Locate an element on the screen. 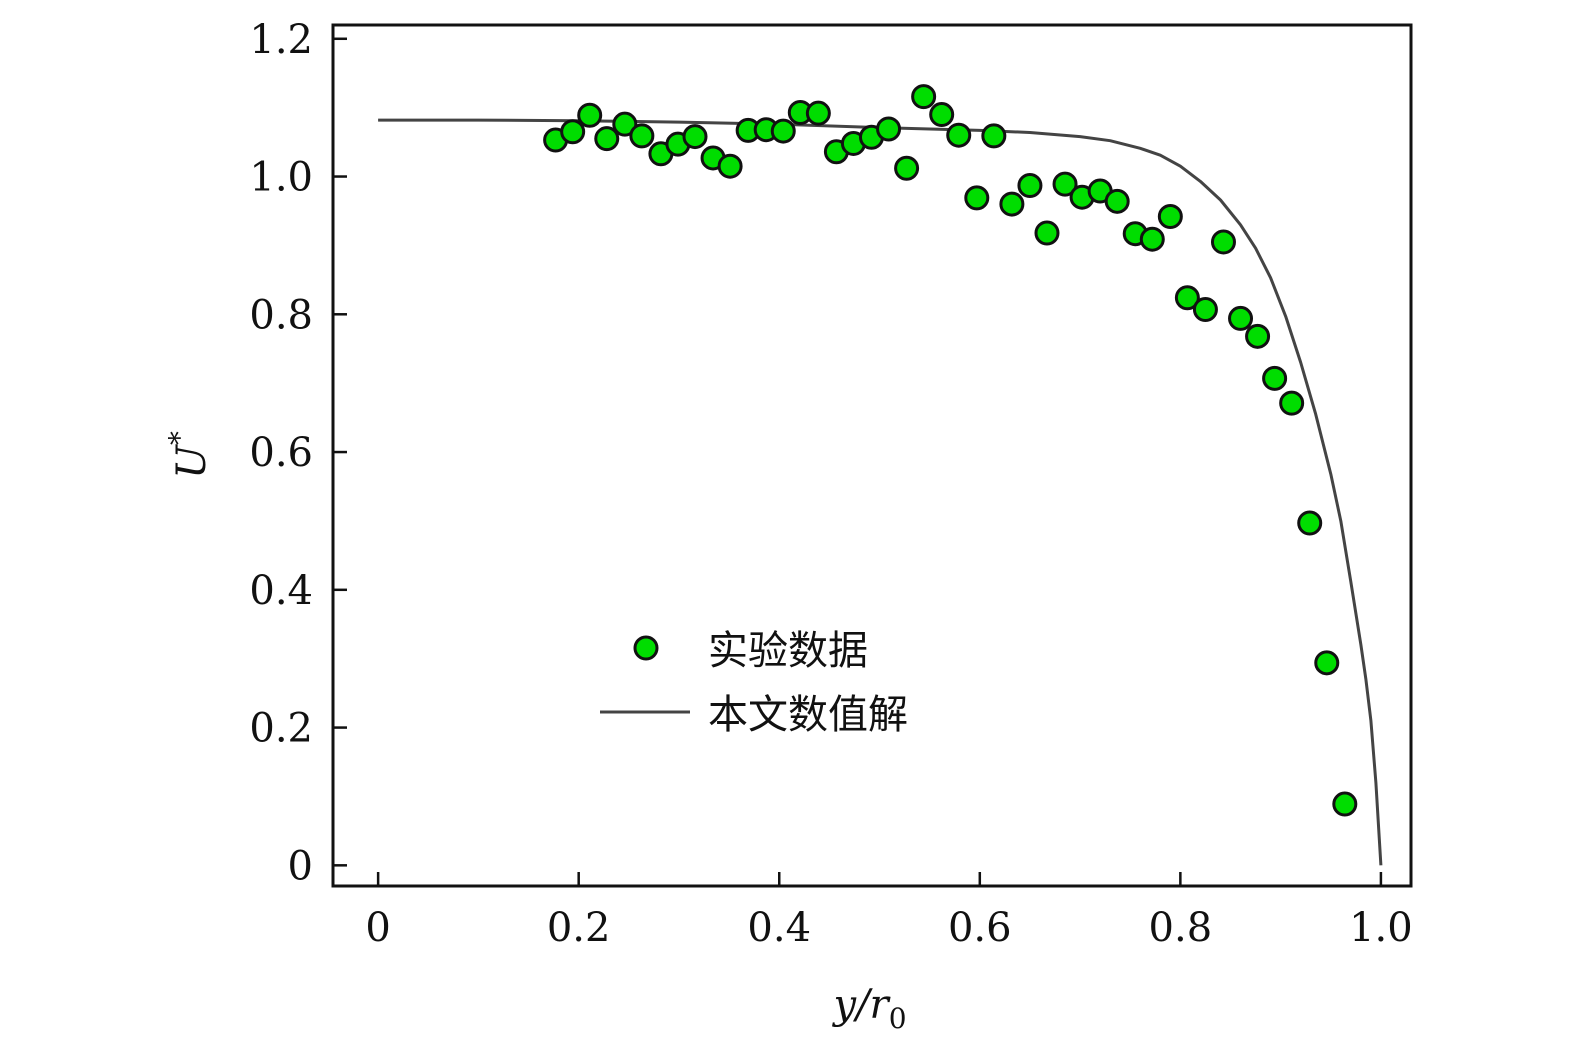  legend: 实验数据 本文数值解 is located at coordinates (754, 683).